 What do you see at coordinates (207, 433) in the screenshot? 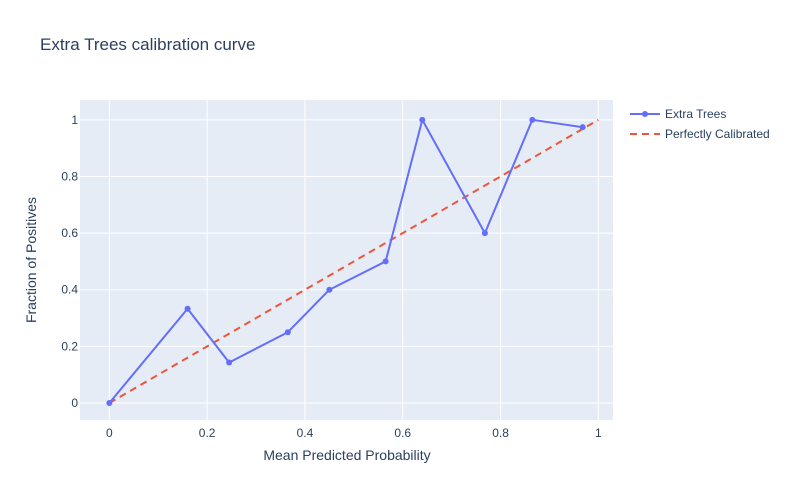
I see `x-tick-label: 0.2` at bounding box center [207, 433].